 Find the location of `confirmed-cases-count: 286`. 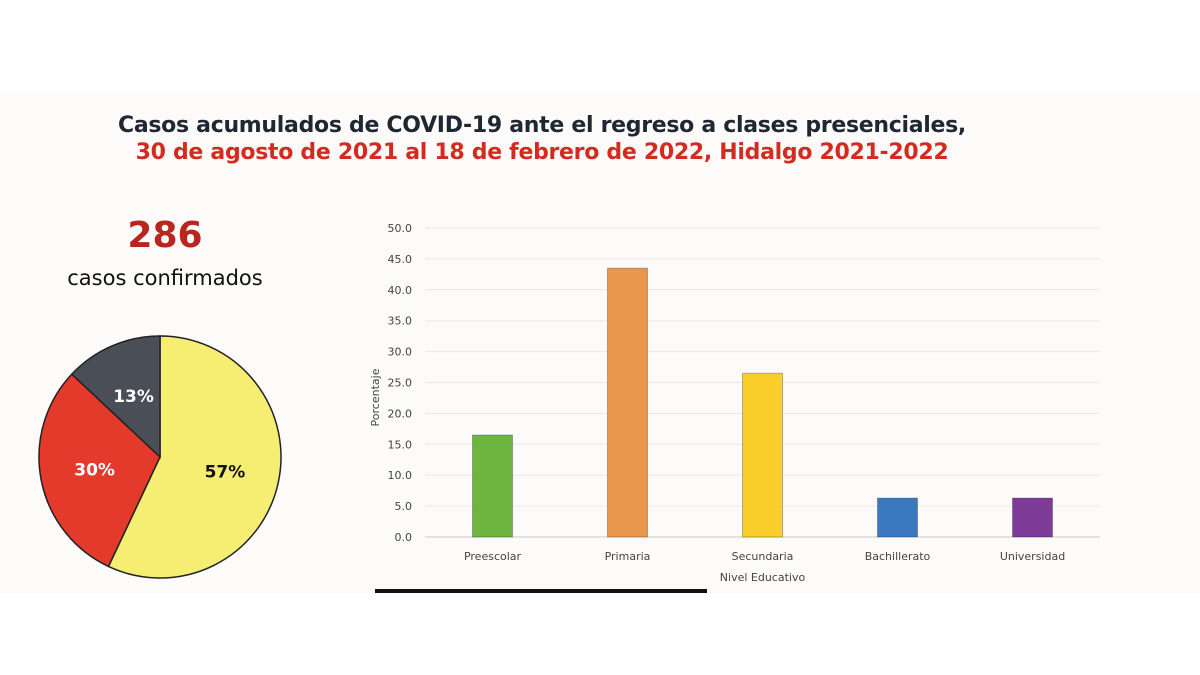

confirmed-cases-count: 286 is located at coordinates (165, 235).